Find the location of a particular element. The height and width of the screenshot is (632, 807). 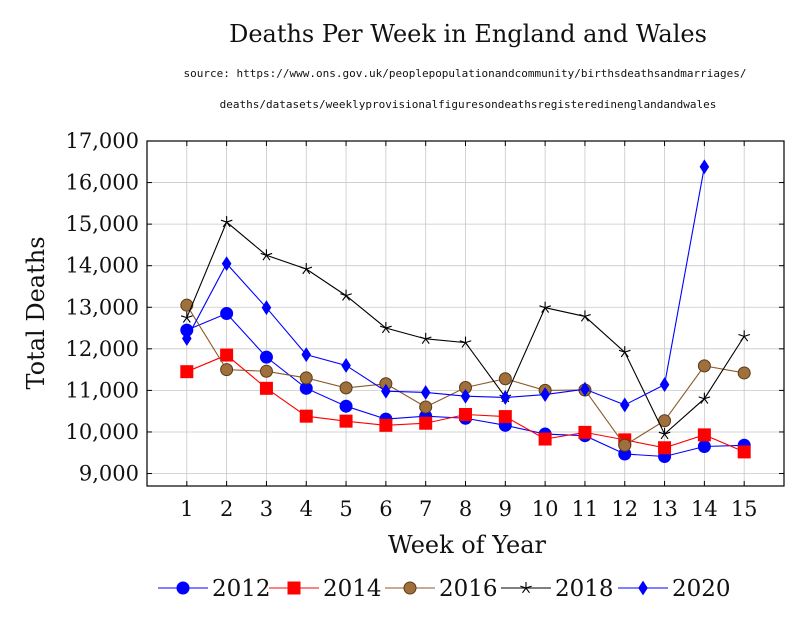

legend-item-2016: 2016 is located at coordinates (441, 589).